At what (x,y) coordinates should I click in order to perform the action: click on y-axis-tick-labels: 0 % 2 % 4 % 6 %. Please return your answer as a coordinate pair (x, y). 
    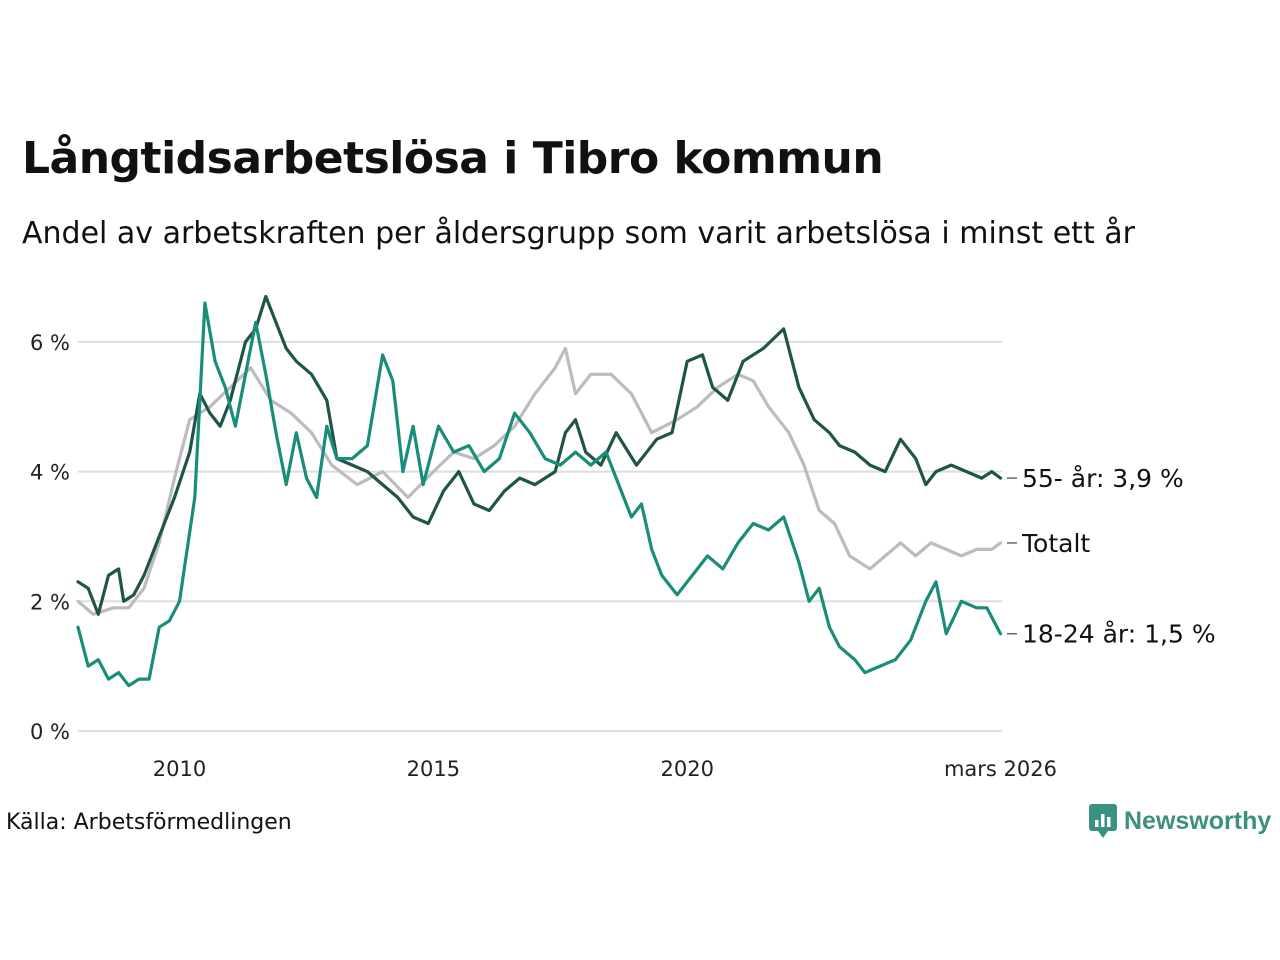
    Looking at the image, I should click on (50, 537).